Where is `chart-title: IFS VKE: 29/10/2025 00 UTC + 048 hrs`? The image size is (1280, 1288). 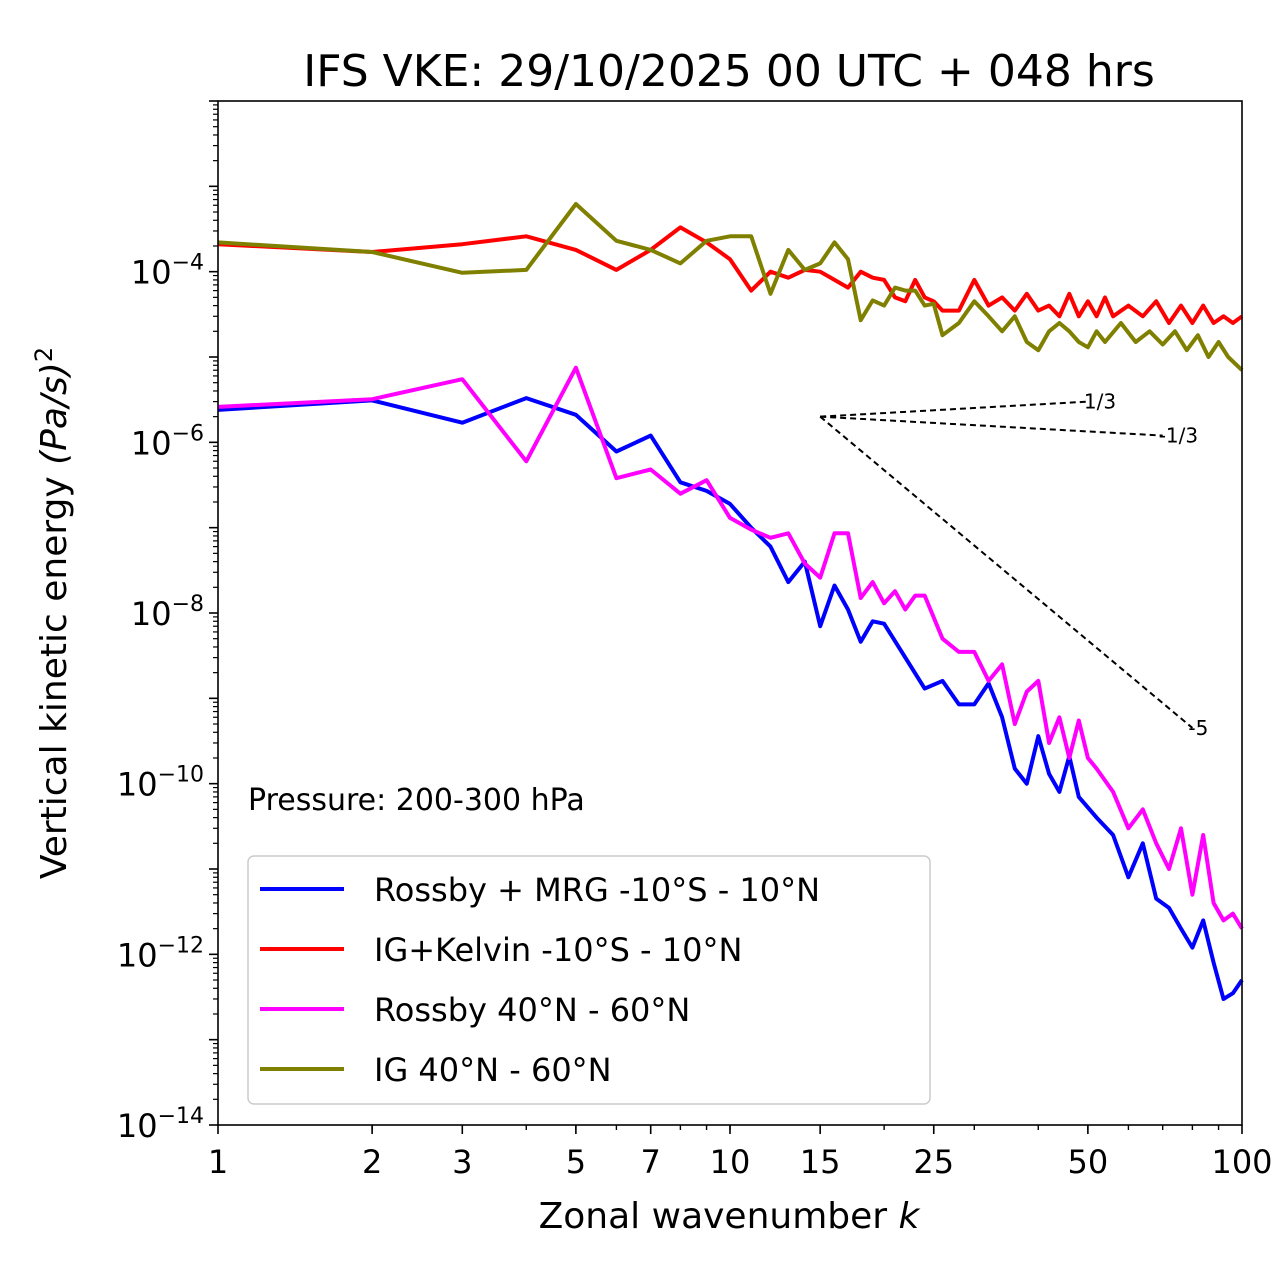 chart-title: IFS VKE: 29/10/2025 00 UTC + 048 hrs is located at coordinates (729, 71).